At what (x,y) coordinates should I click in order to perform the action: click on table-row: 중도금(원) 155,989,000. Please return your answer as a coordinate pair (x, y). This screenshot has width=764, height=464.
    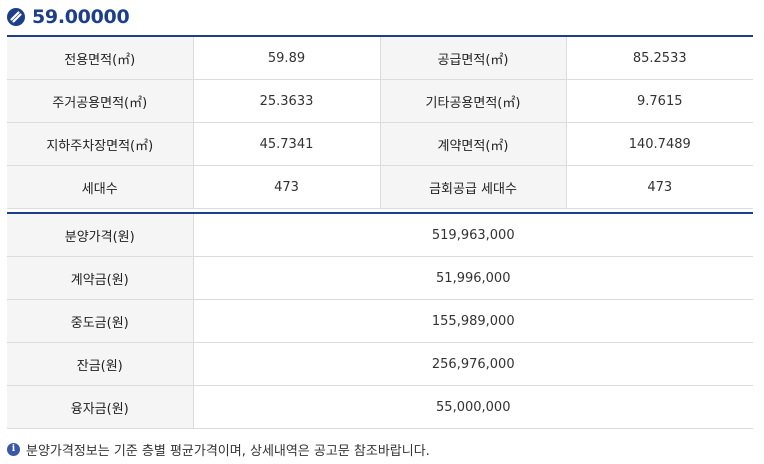
    Looking at the image, I should click on (380, 321).